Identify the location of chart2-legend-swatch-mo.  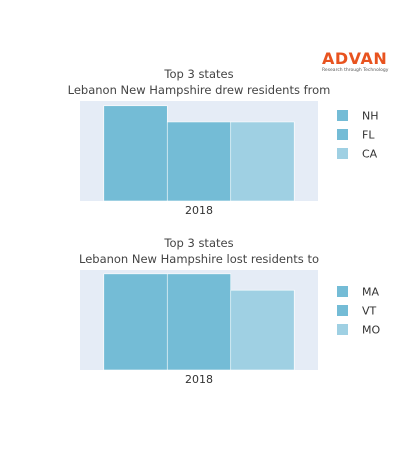
(342, 329).